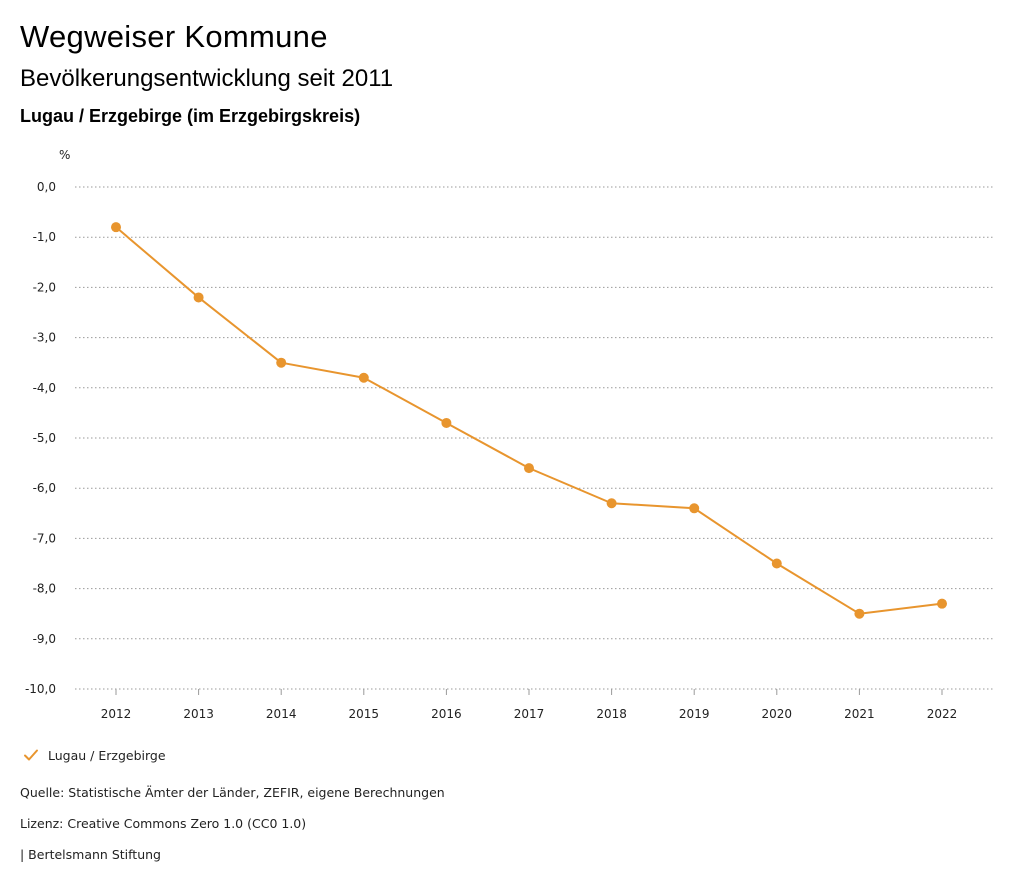  I want to click on y-axis-unit: %, so click(64, 155).